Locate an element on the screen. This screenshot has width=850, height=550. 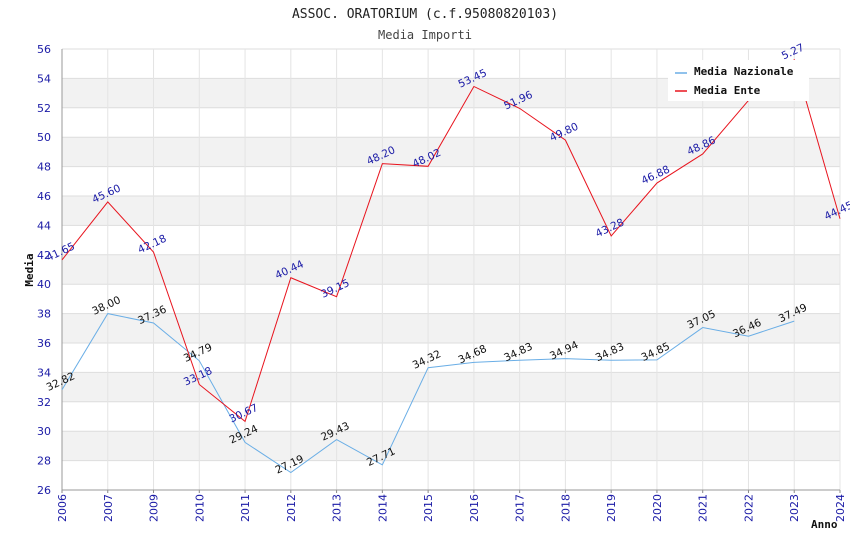
x-tick-label: 2015 is located at coordinates (428, 508).